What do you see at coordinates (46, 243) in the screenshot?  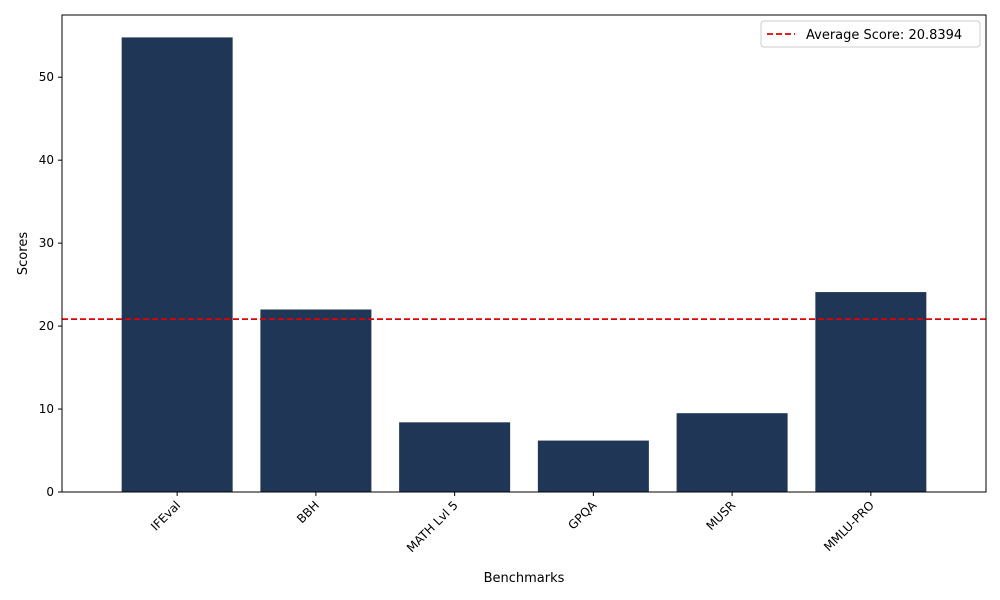 I see `y-tick-label: 30` at bounding box center [46, 243].